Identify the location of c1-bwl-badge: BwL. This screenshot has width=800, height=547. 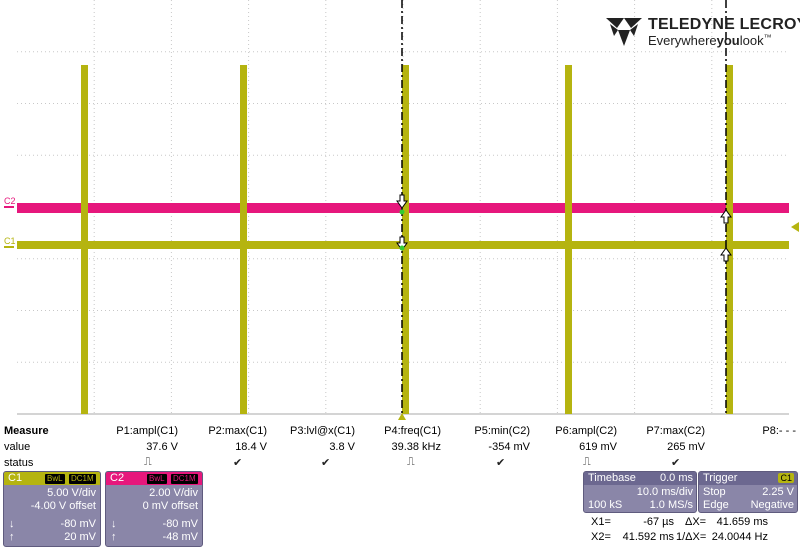
(55, 479).